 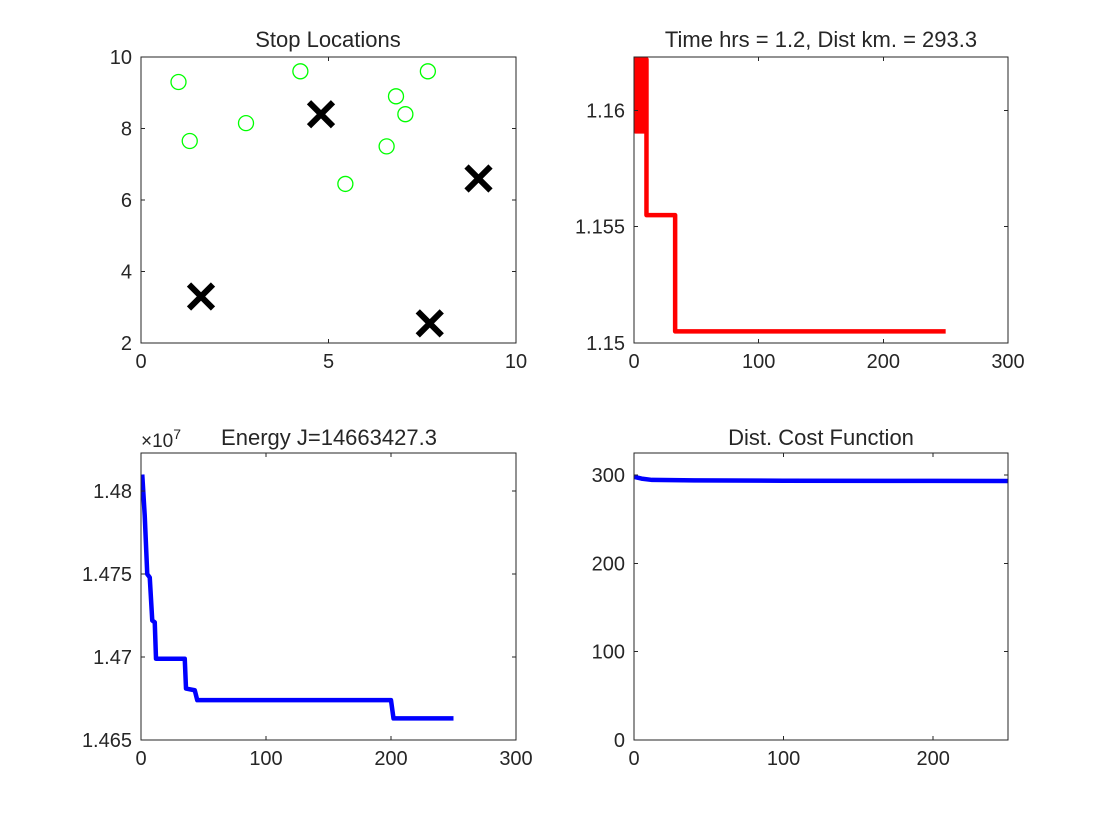 What do you see at coordinates (328, 362) in the screenshot?
I see `stops-xtick-label: 5` at bounding box center [328, 362].